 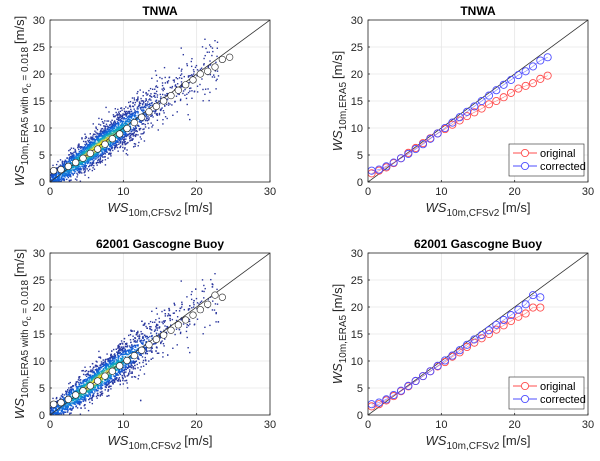 What do you see at coordinates (118, 207) in the screenshot?
I see `x-label-main: WS` at bounding box center [118, 207].